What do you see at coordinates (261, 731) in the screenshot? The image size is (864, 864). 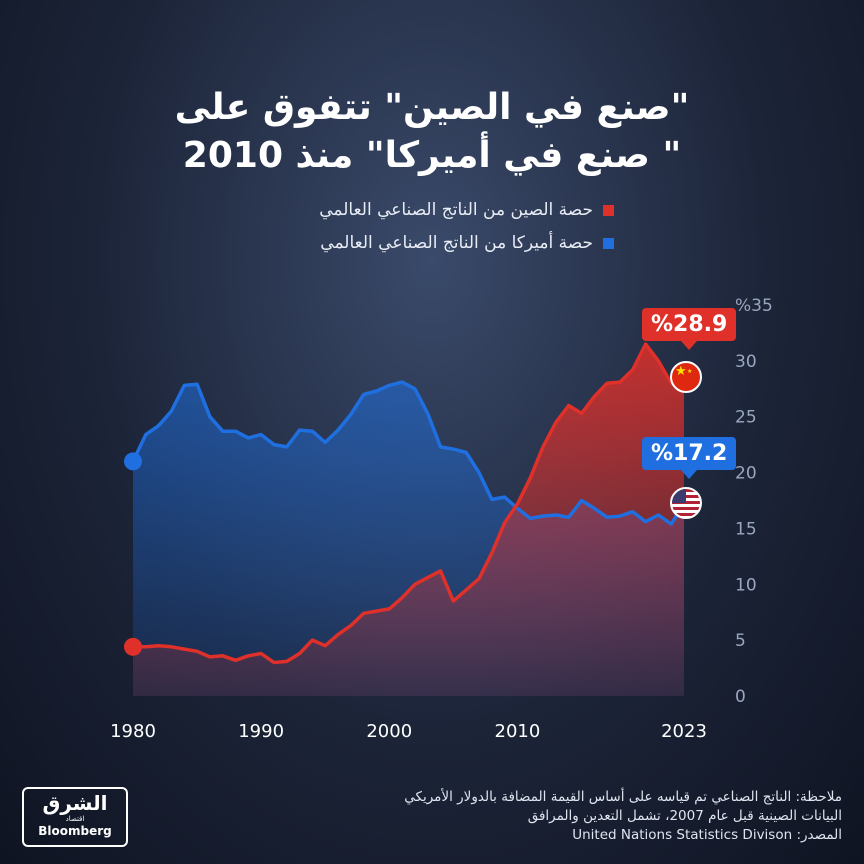 I see `x-tick-label: 1990` at bounding box center [261, 731].